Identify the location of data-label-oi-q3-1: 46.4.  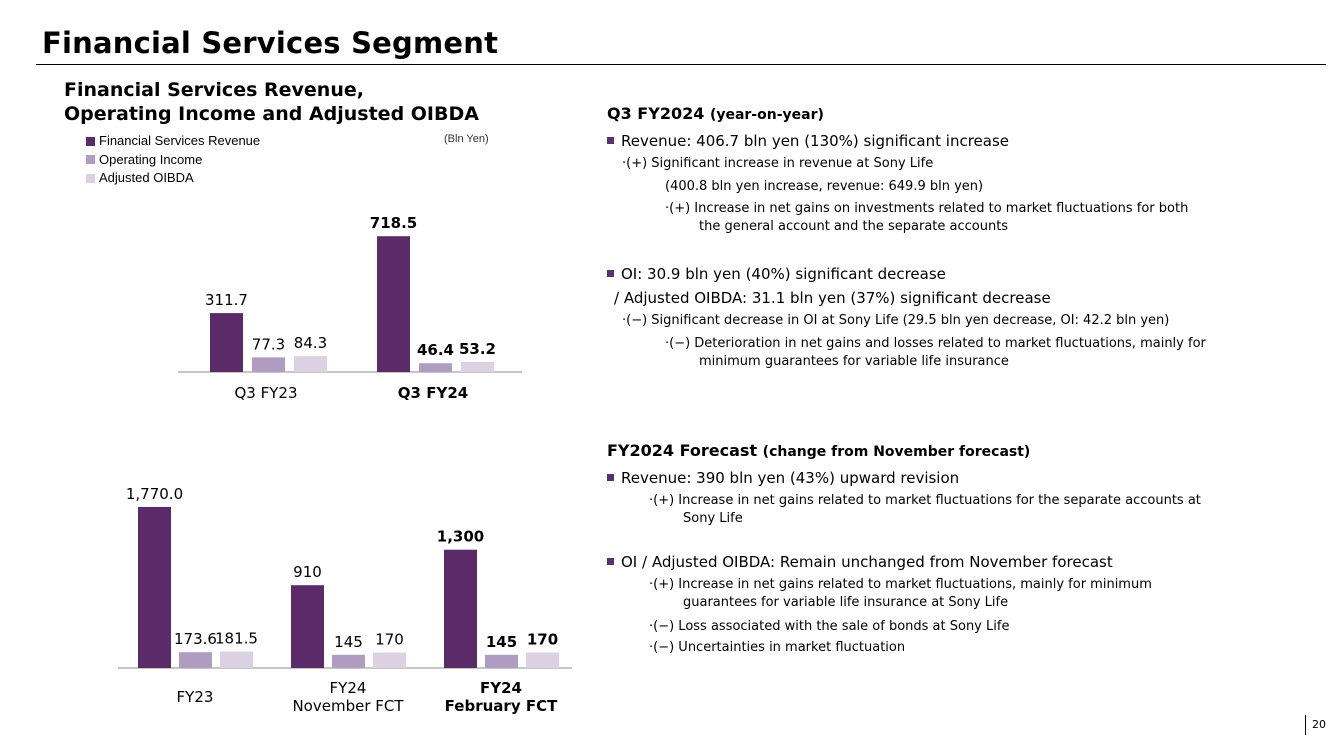
(435, 350).